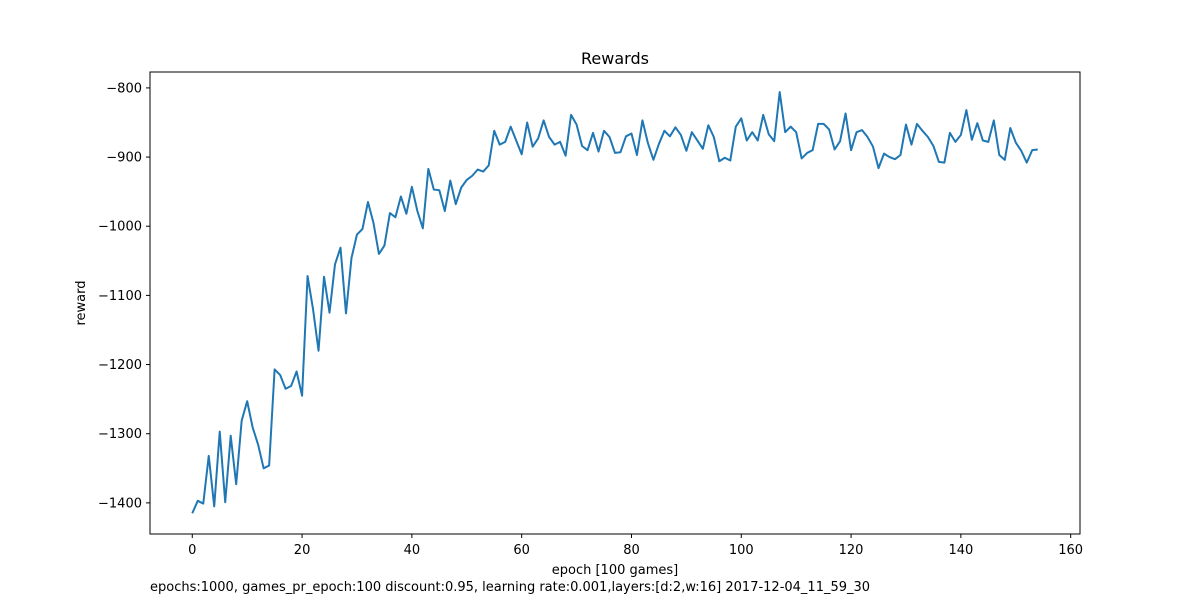  I want to click on x-tick-label: 140, so click(960, 550).